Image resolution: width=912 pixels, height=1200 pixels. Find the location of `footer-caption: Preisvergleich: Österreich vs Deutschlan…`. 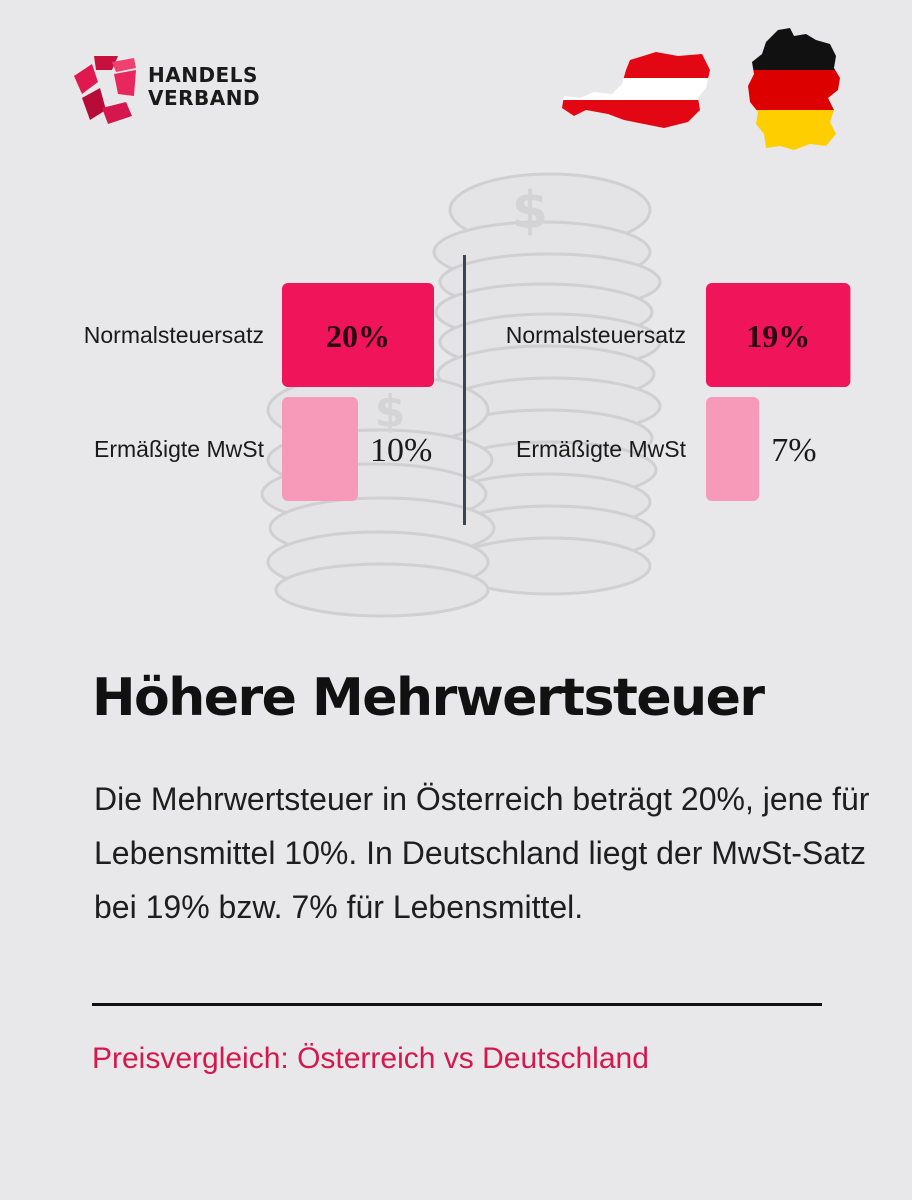

footer-caption: Preisvergleich: Österreich vs Deutschlan… is located at coordinates (370, 1058).